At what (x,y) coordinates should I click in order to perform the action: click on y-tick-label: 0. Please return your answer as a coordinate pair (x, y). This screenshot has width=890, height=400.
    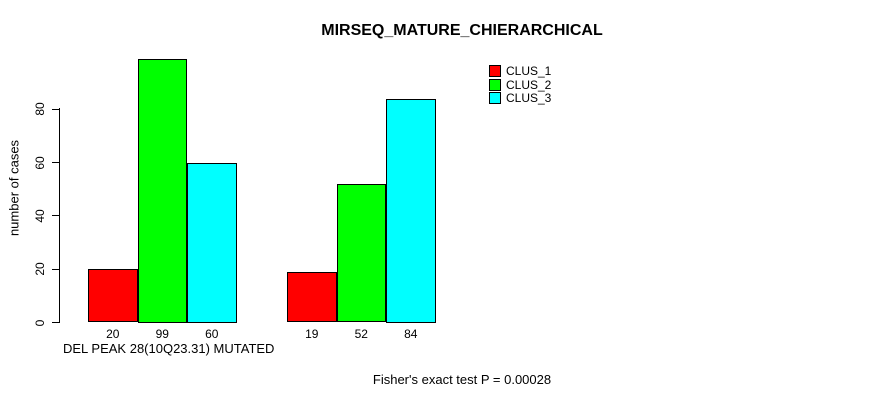
    Looking at the image, I should click on (40, 322).